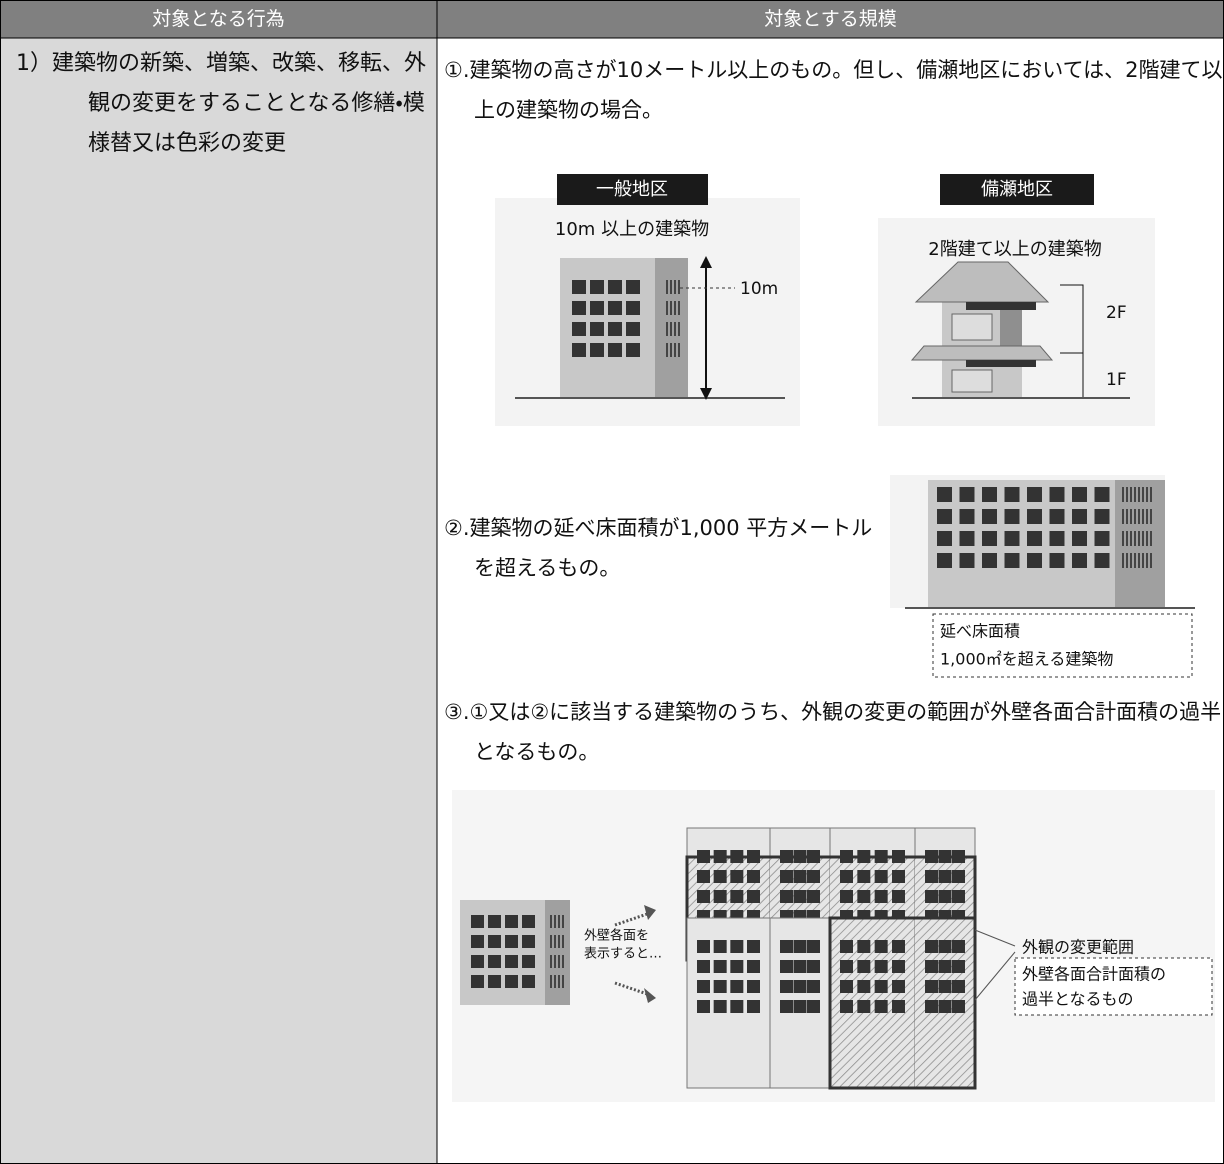 This screenshot has height=1164, width=1224. Describe the element at coordinates (658, 548) in the screenshot. I see `item-text: ②.建築物の延べ床面積が1,000 平方メートルを超えるもの。` at that location.